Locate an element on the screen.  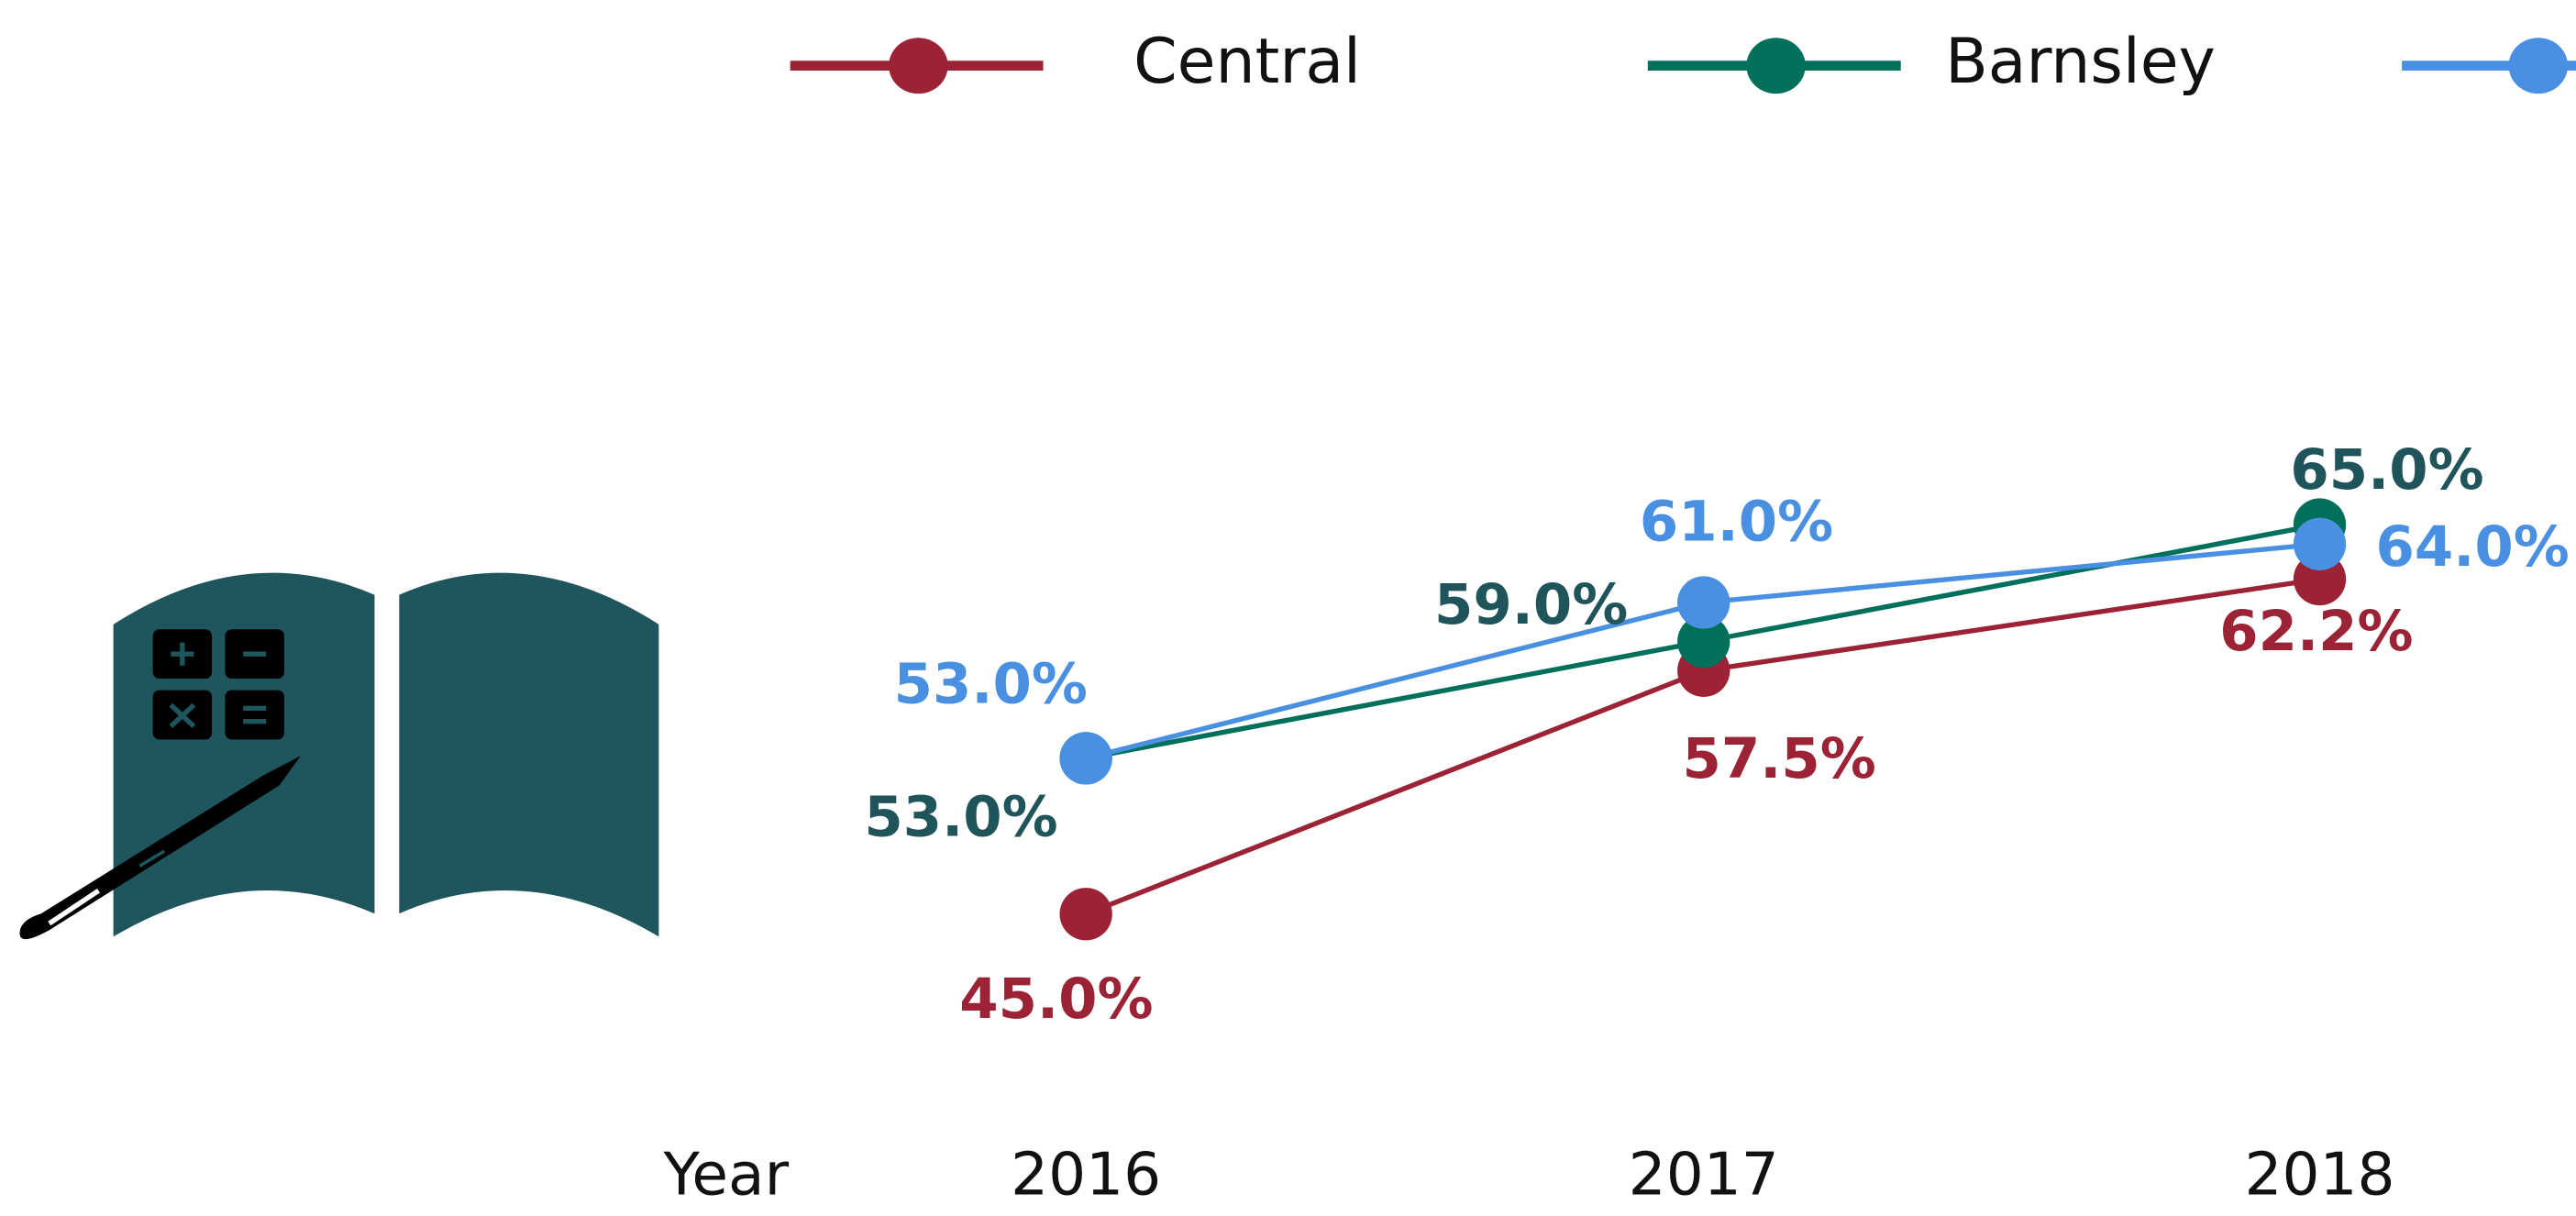
book-icon is located at coordinates (339, 756).